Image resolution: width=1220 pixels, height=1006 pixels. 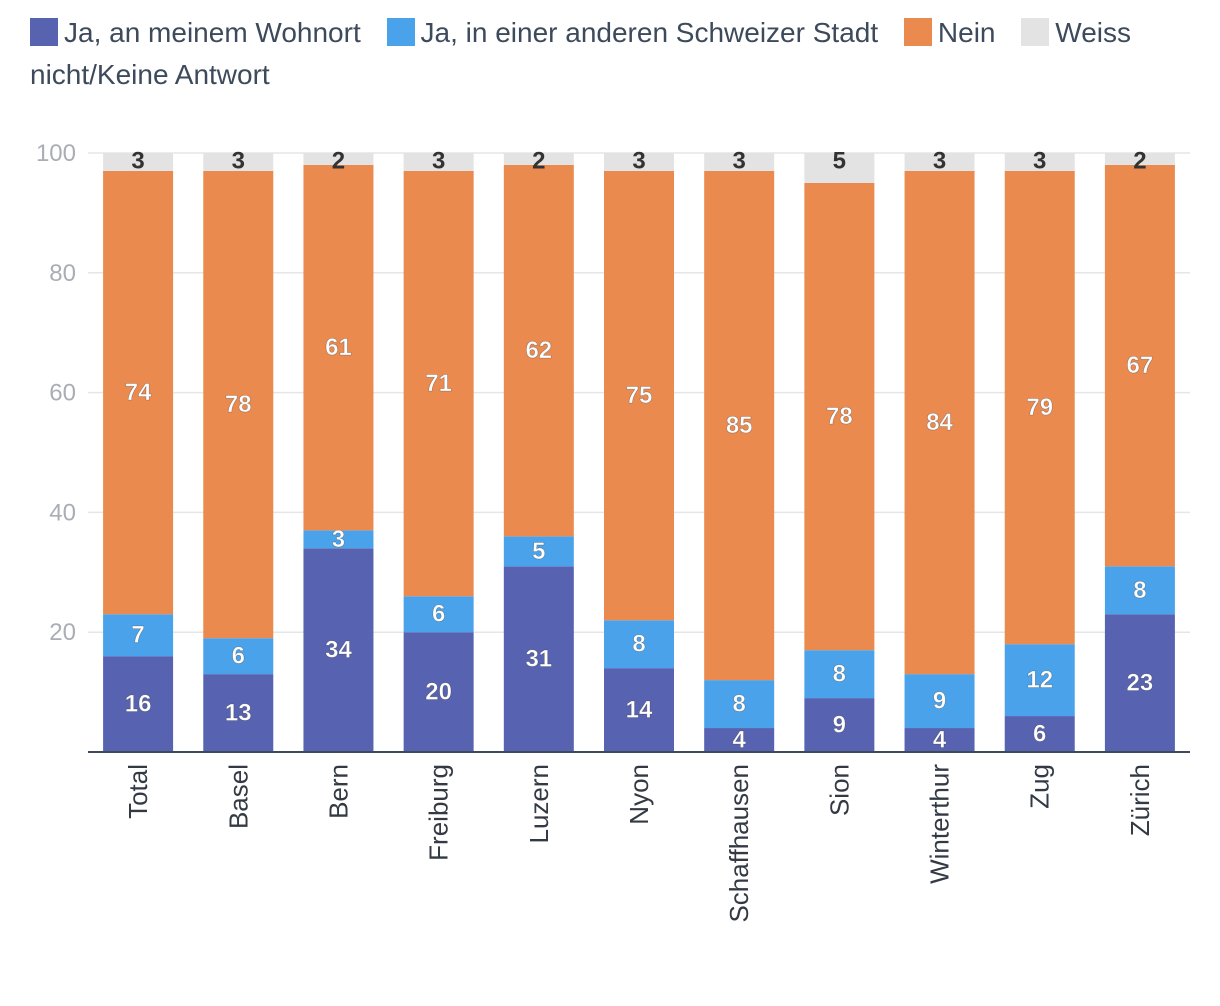 I want to click on legend-item: Ja, an meinem Wohnort, so click(x=195, y=32).